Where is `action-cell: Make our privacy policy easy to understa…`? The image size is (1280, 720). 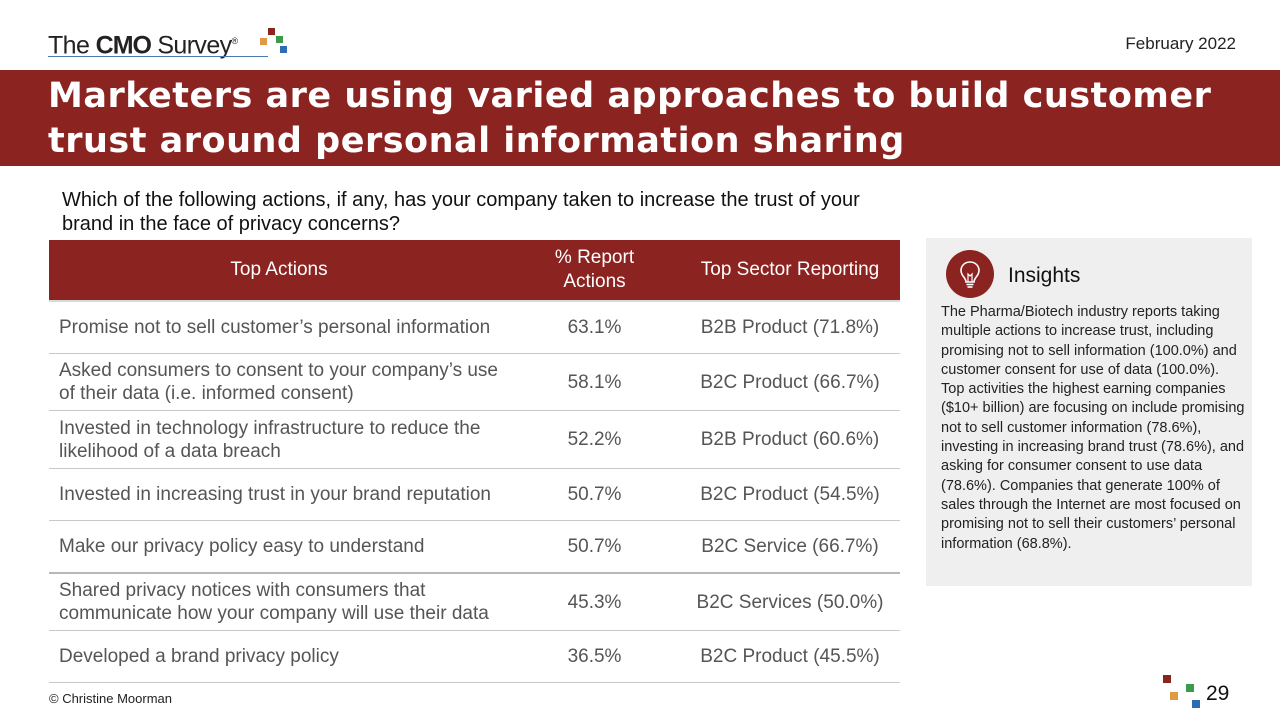 action-cell: Make our privacy policy easy to understa… is located at coordinates (242, 546).